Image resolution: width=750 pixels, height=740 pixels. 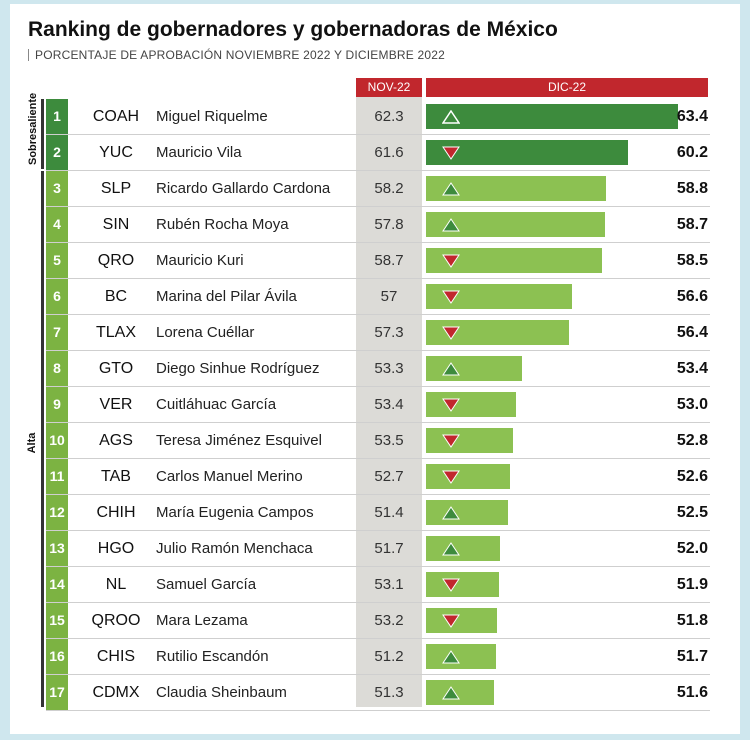 I want to click on dic-value: 51.7, so click(x=692, y=656).